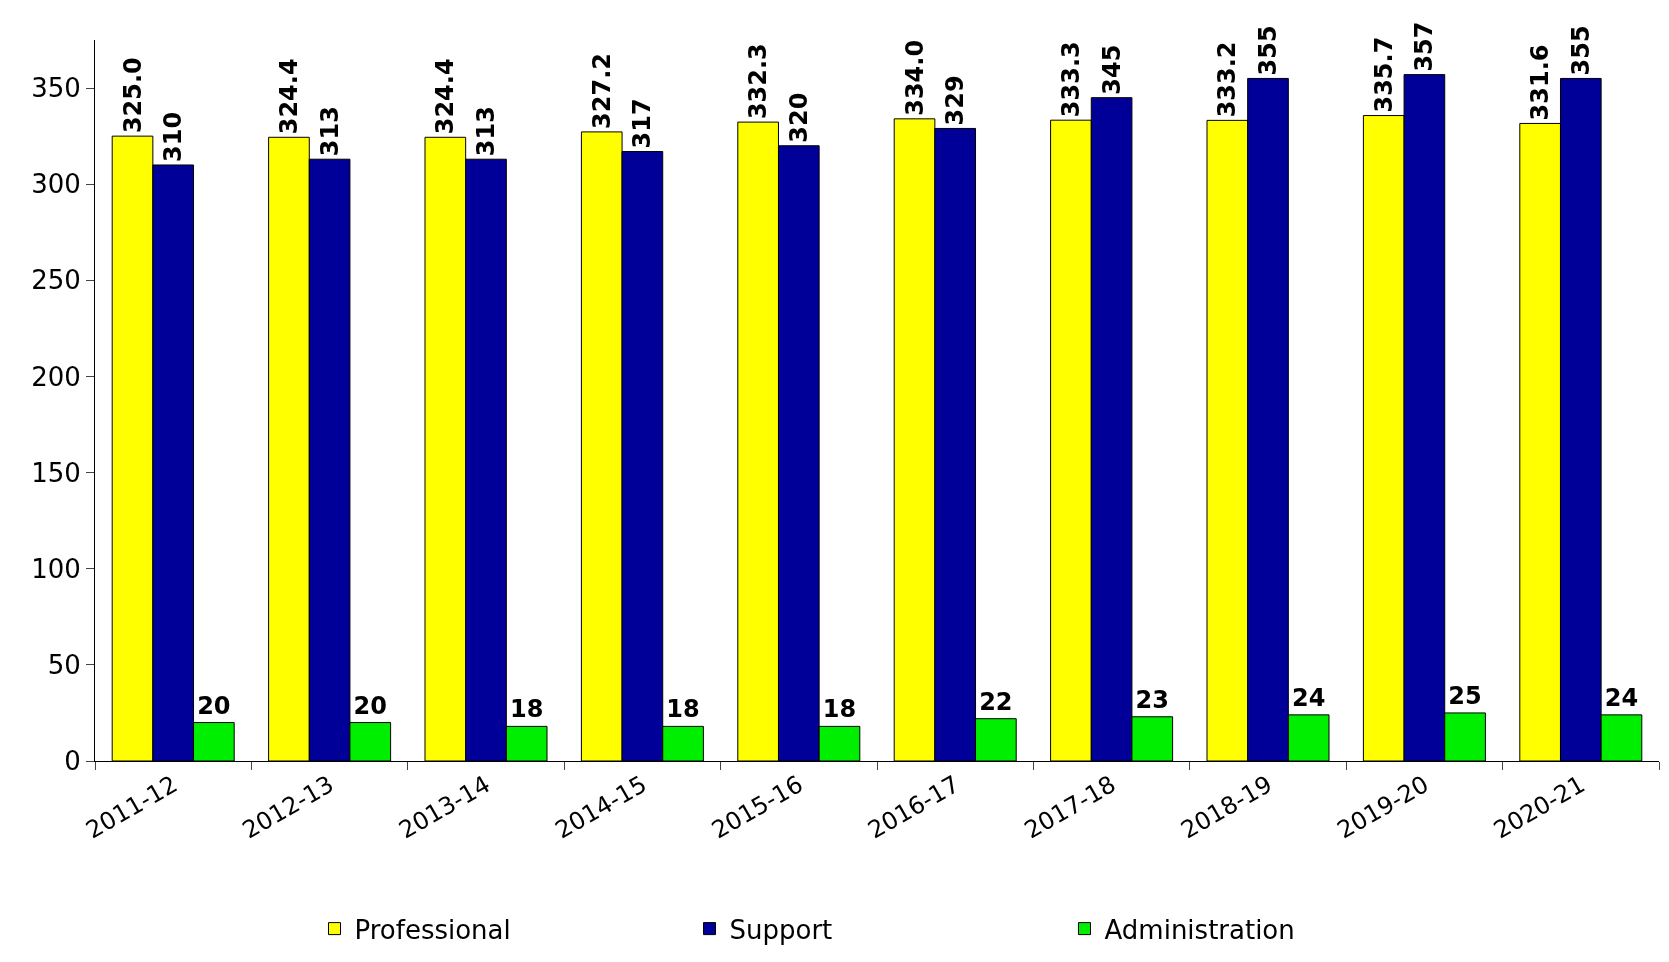 Image resolution: width=1669 pixels, height=962 pixels. Describe the element at coordinates (1111, 69) in the screenshot. I see `data-label: 345` at that location.